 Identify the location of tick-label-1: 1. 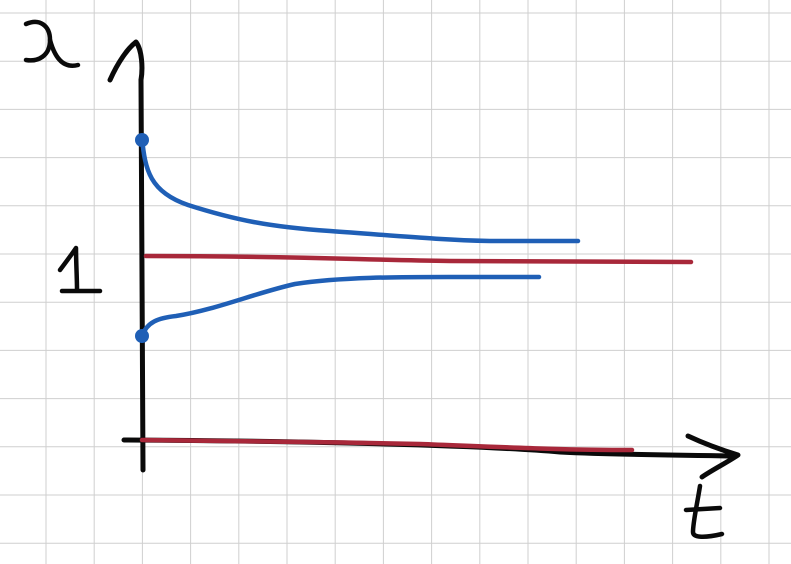
(80, 269).